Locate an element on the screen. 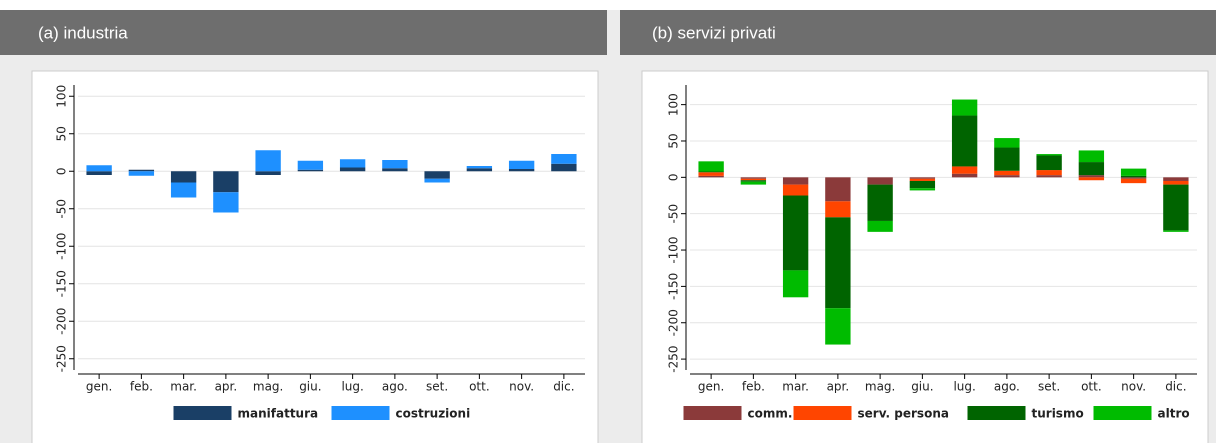 This screenshot has height=443, width=1216. legend-label: manifattura is located at coordinates (278, 414).